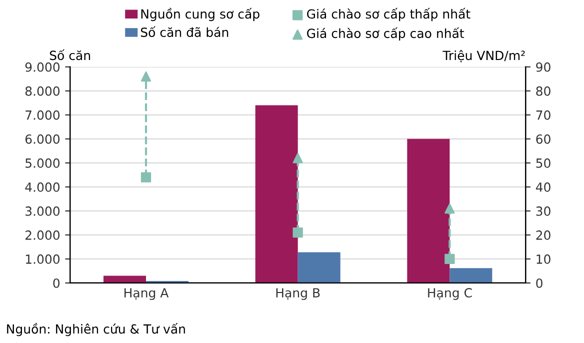 This screenshot has width=584, height=343. I want to click on y2-tick-label: 90, so click(543, 67).